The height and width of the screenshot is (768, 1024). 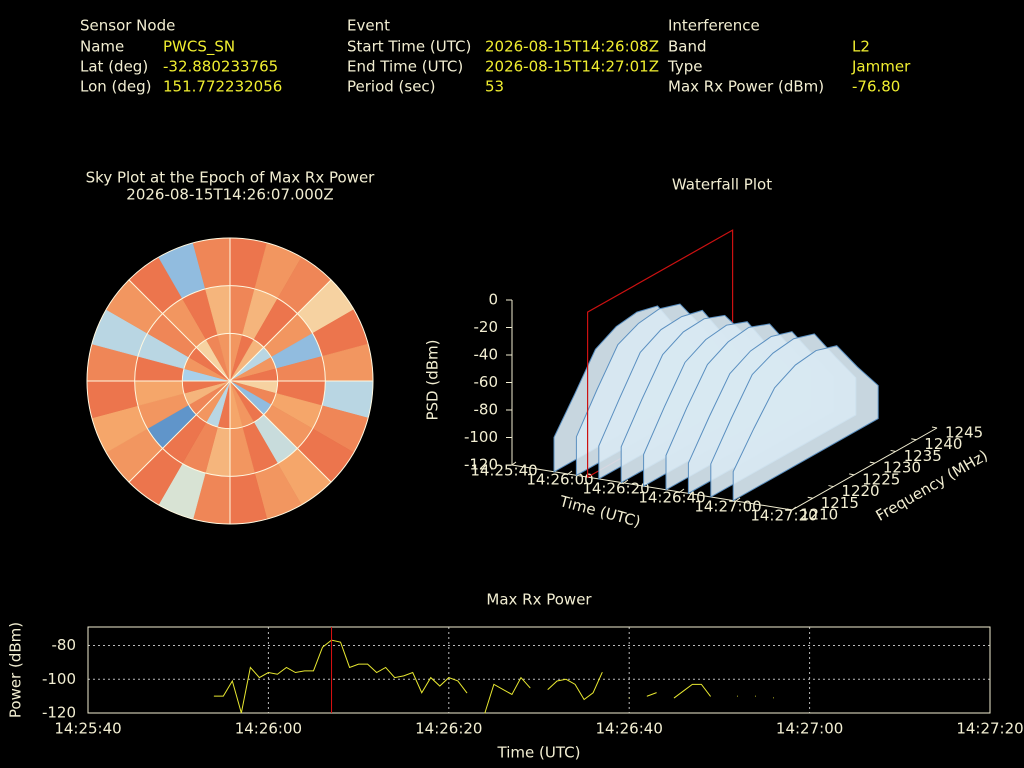 What do you see at coordinates (864, 469) in the screenshot?
I see `frequency-axis` at bounding box center [864, 469].